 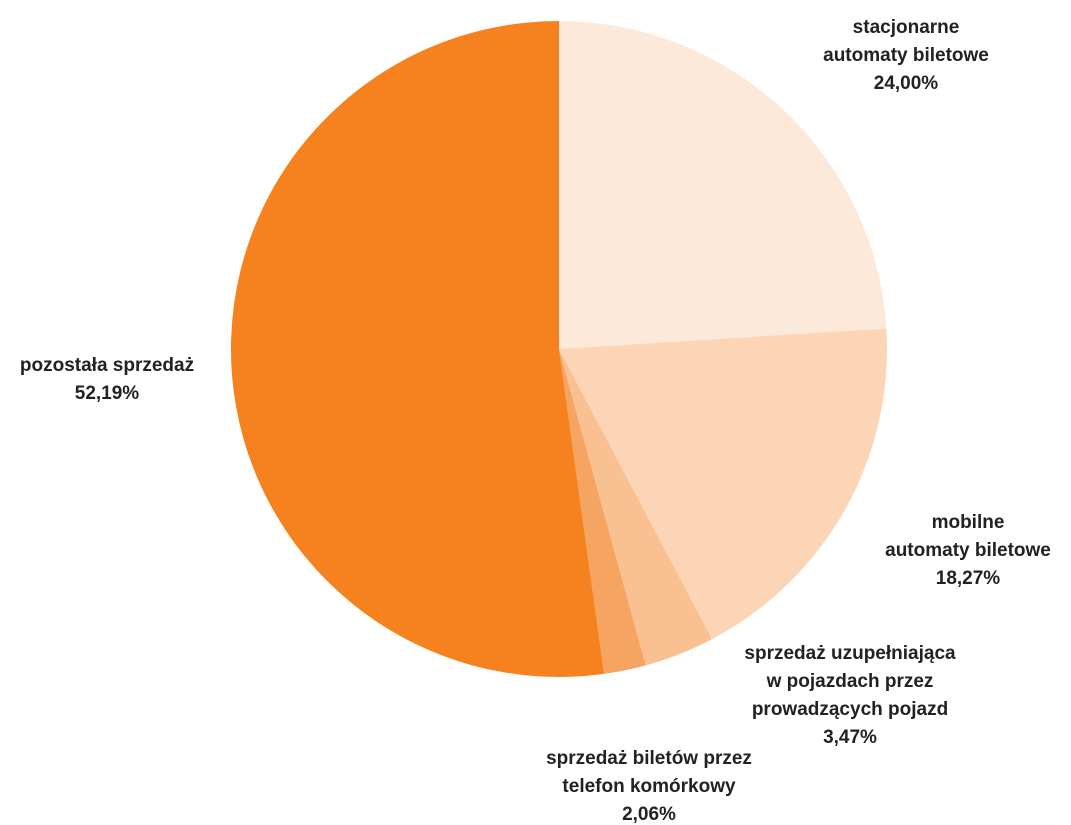 What do you see at coordinates (107, 393) in the screenshot?
I see `slice-value-label: 52,19%` at bounding box center [107, 393].